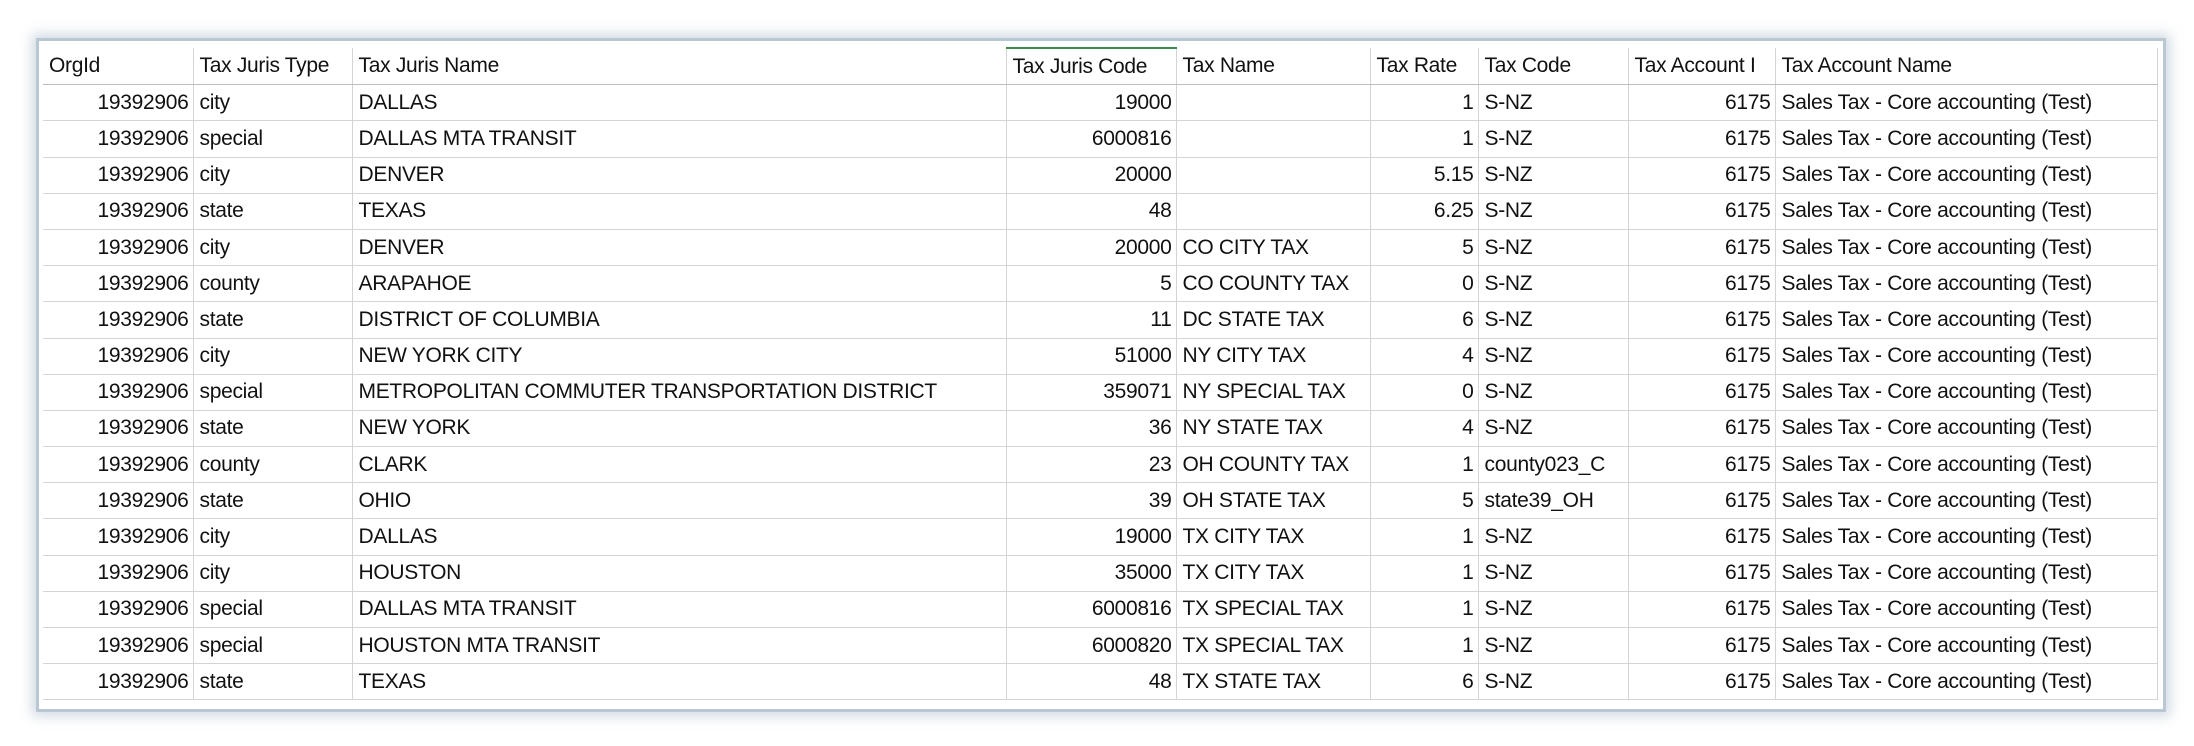 The image size is (2194, 746). Describe the element at coordinates (118, 67) in the screenshot. I see `column-header: OrgId` at that location.